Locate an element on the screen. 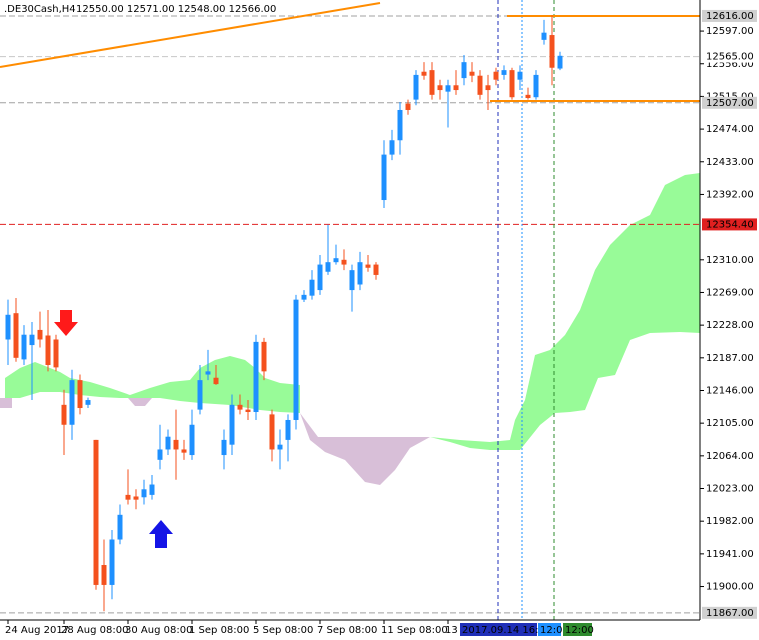 This screenshot has width=759, height=640. vertical-lines is located at coordinates (526, 310).